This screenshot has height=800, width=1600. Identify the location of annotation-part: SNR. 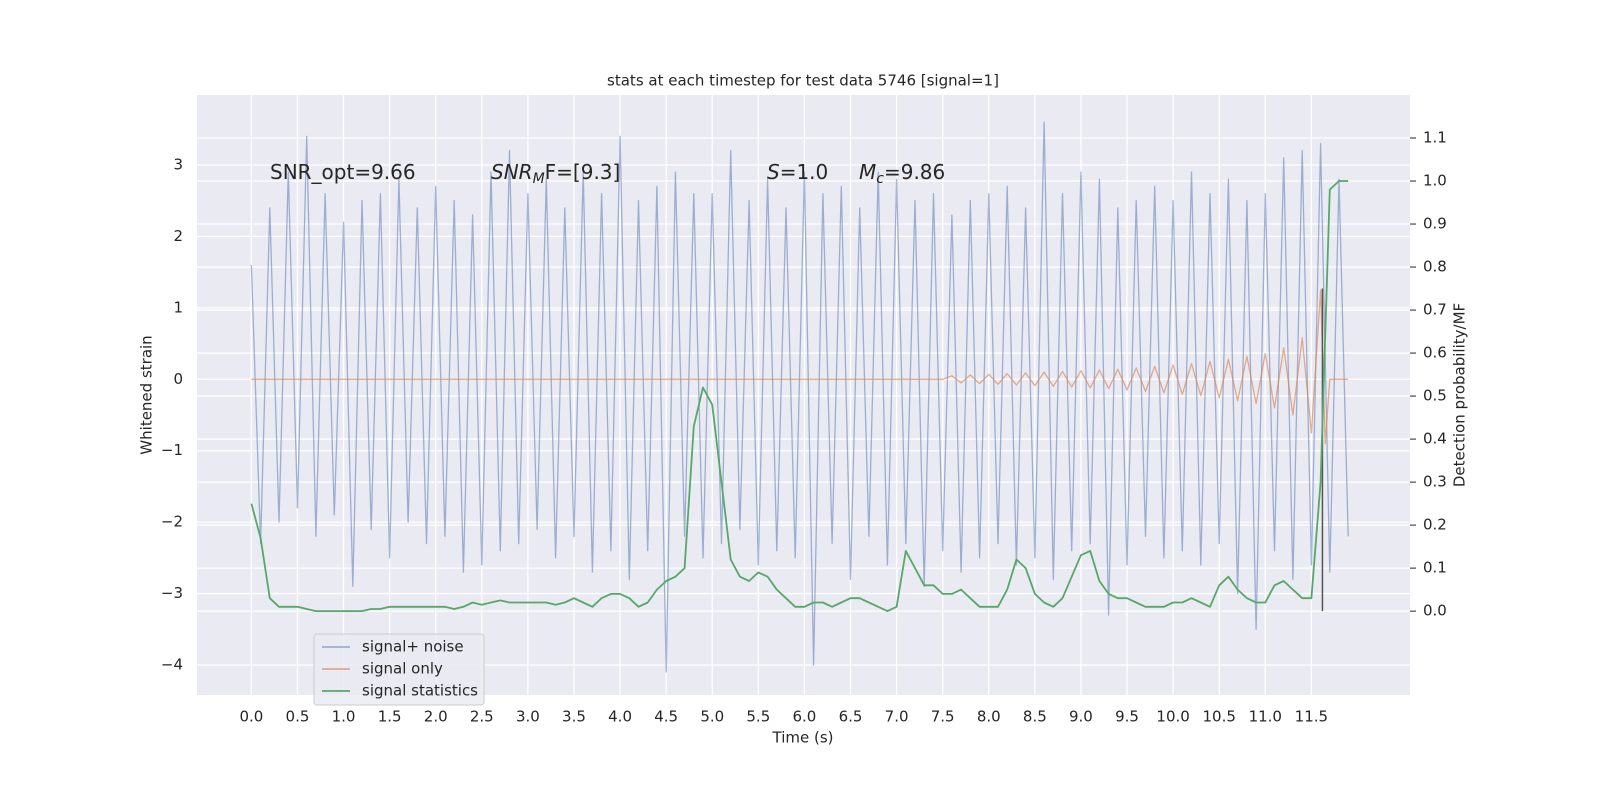
(512, 172).